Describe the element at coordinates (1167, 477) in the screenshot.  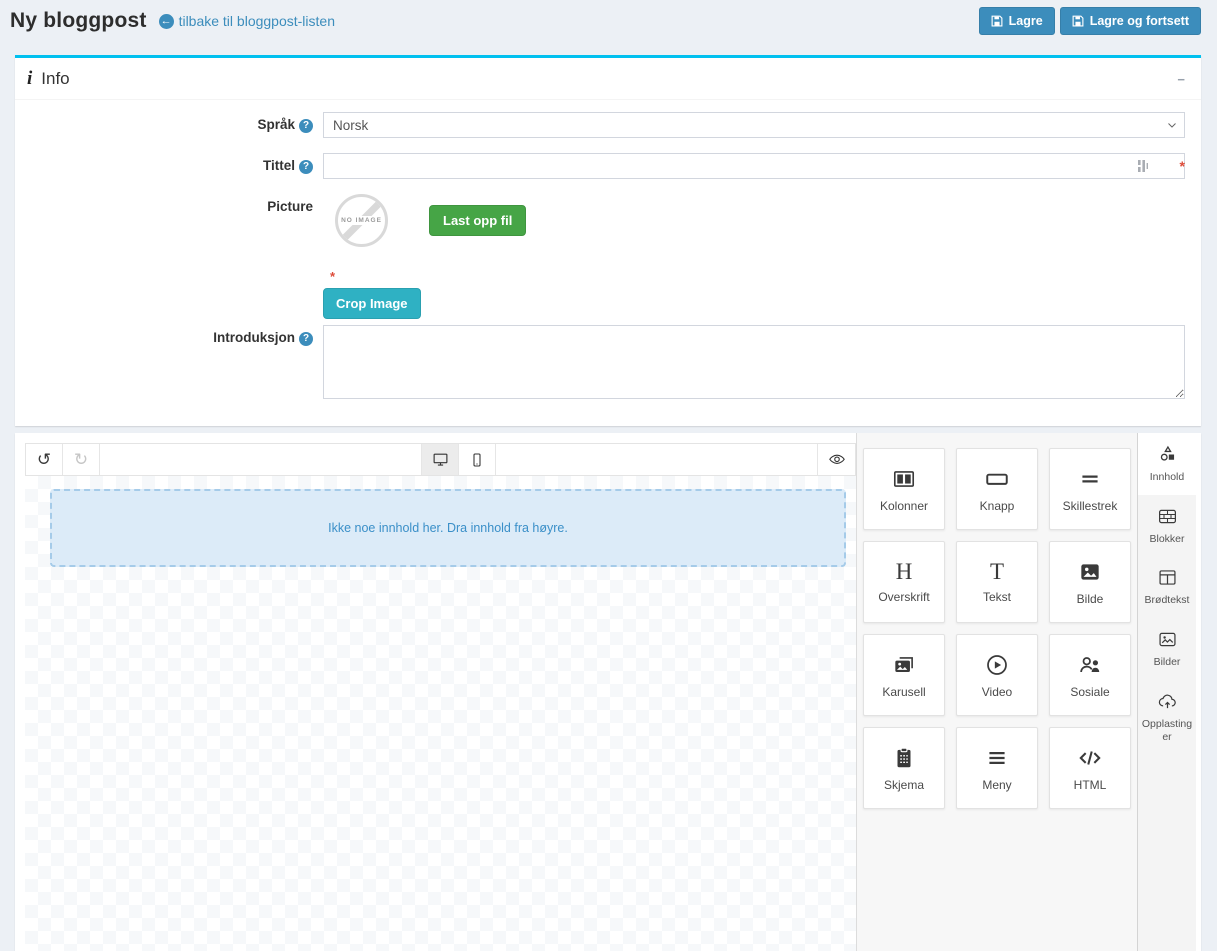
I see `tab-label: Innhold` at that location.